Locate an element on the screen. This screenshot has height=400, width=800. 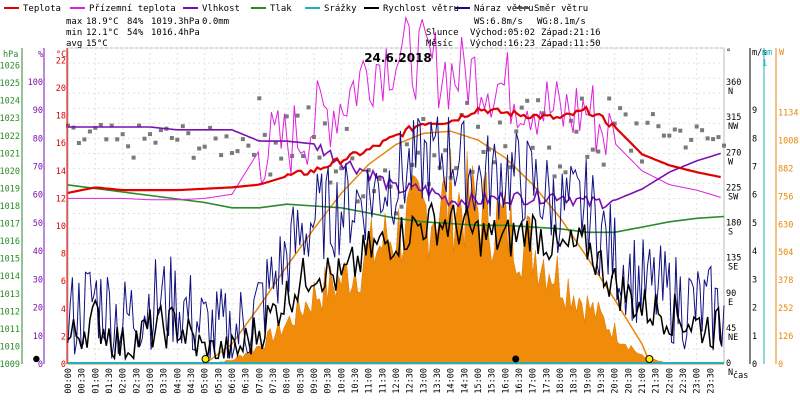
pressure-tick-label: 1017 is located at coordinates (10, 225).